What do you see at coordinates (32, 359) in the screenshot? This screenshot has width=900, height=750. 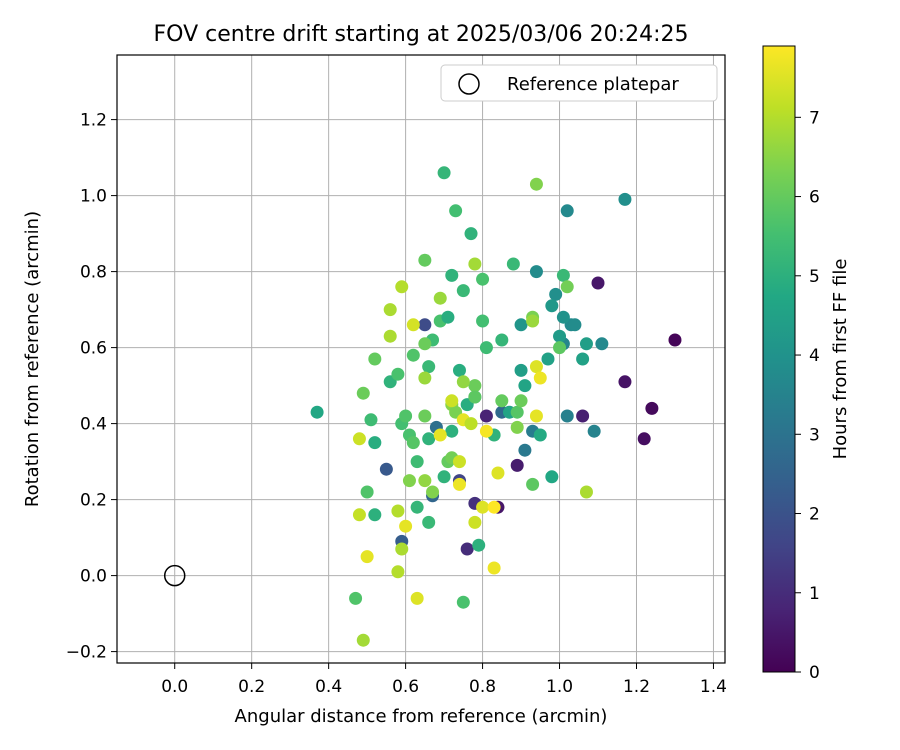 I see `y-axis-label: Rotation from reference (arcmin)` at bounding box center [32, 359].